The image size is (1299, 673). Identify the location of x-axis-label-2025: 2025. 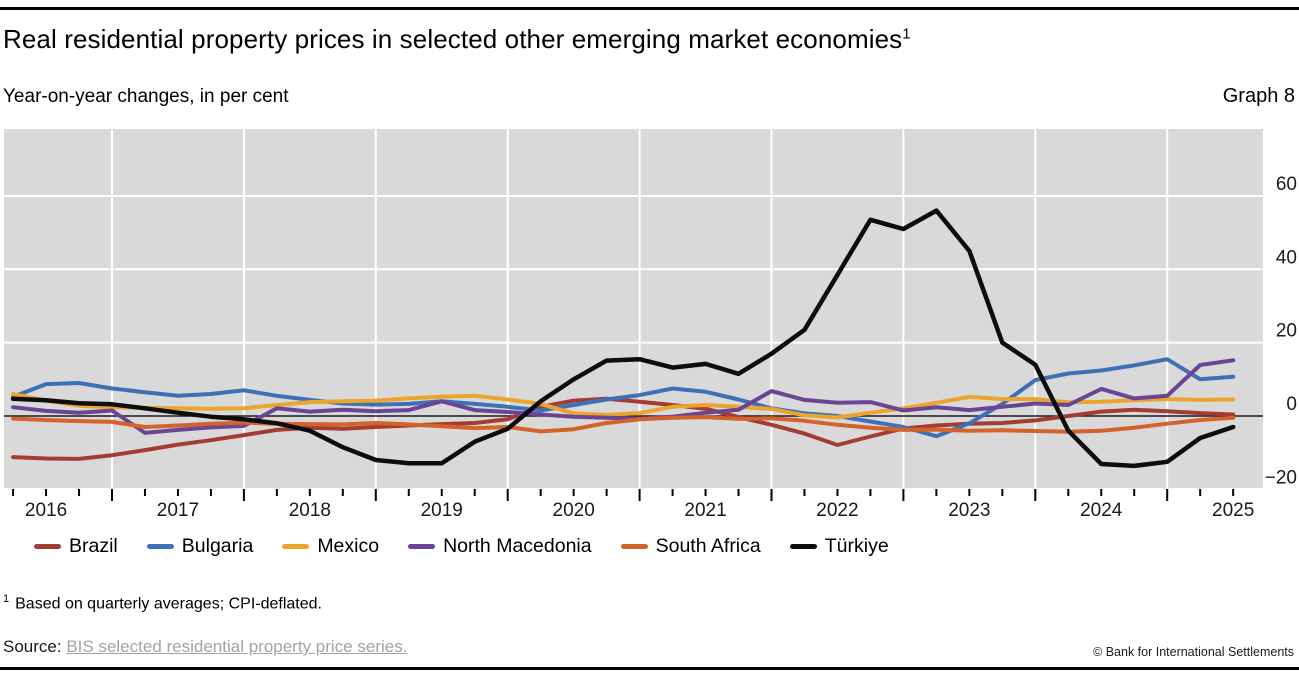
(1233, 510).